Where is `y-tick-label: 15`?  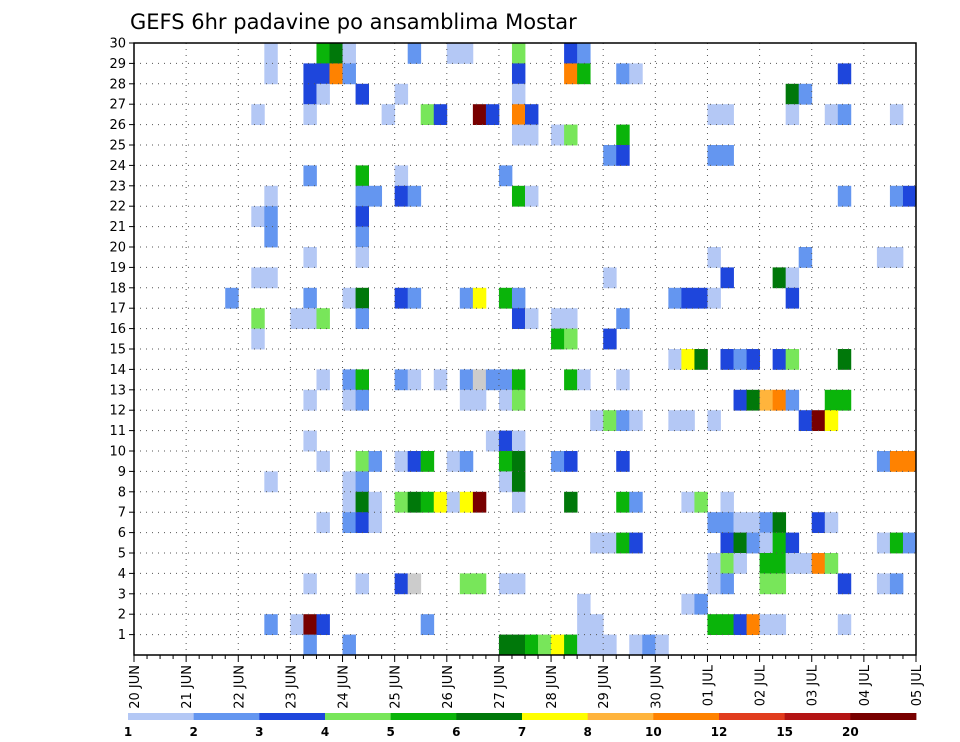 y-tick-label: 15 is located at coordinates (117, 350).